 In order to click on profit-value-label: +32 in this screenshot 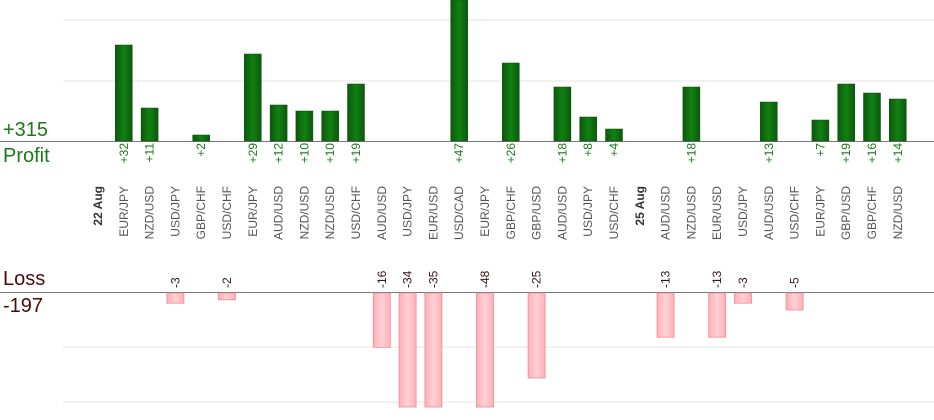, I will do `click(124, 153)`.